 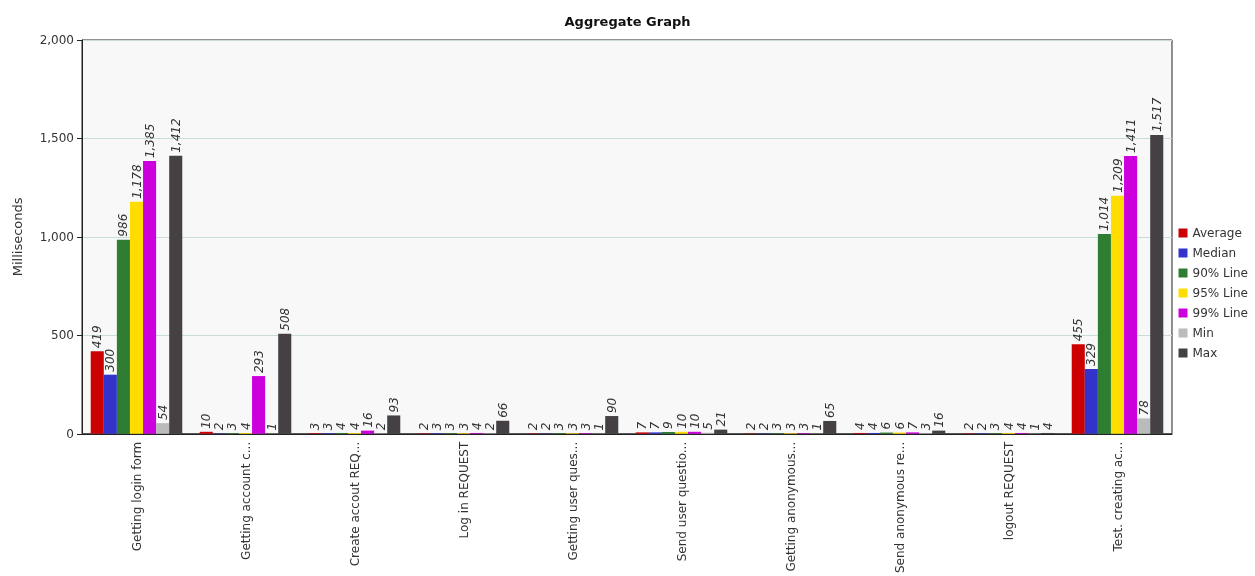 What do you see at coordinates (1156, 115) in the screenshot?
I see `data-label: 1,517` at bounding box center [1156, 115].